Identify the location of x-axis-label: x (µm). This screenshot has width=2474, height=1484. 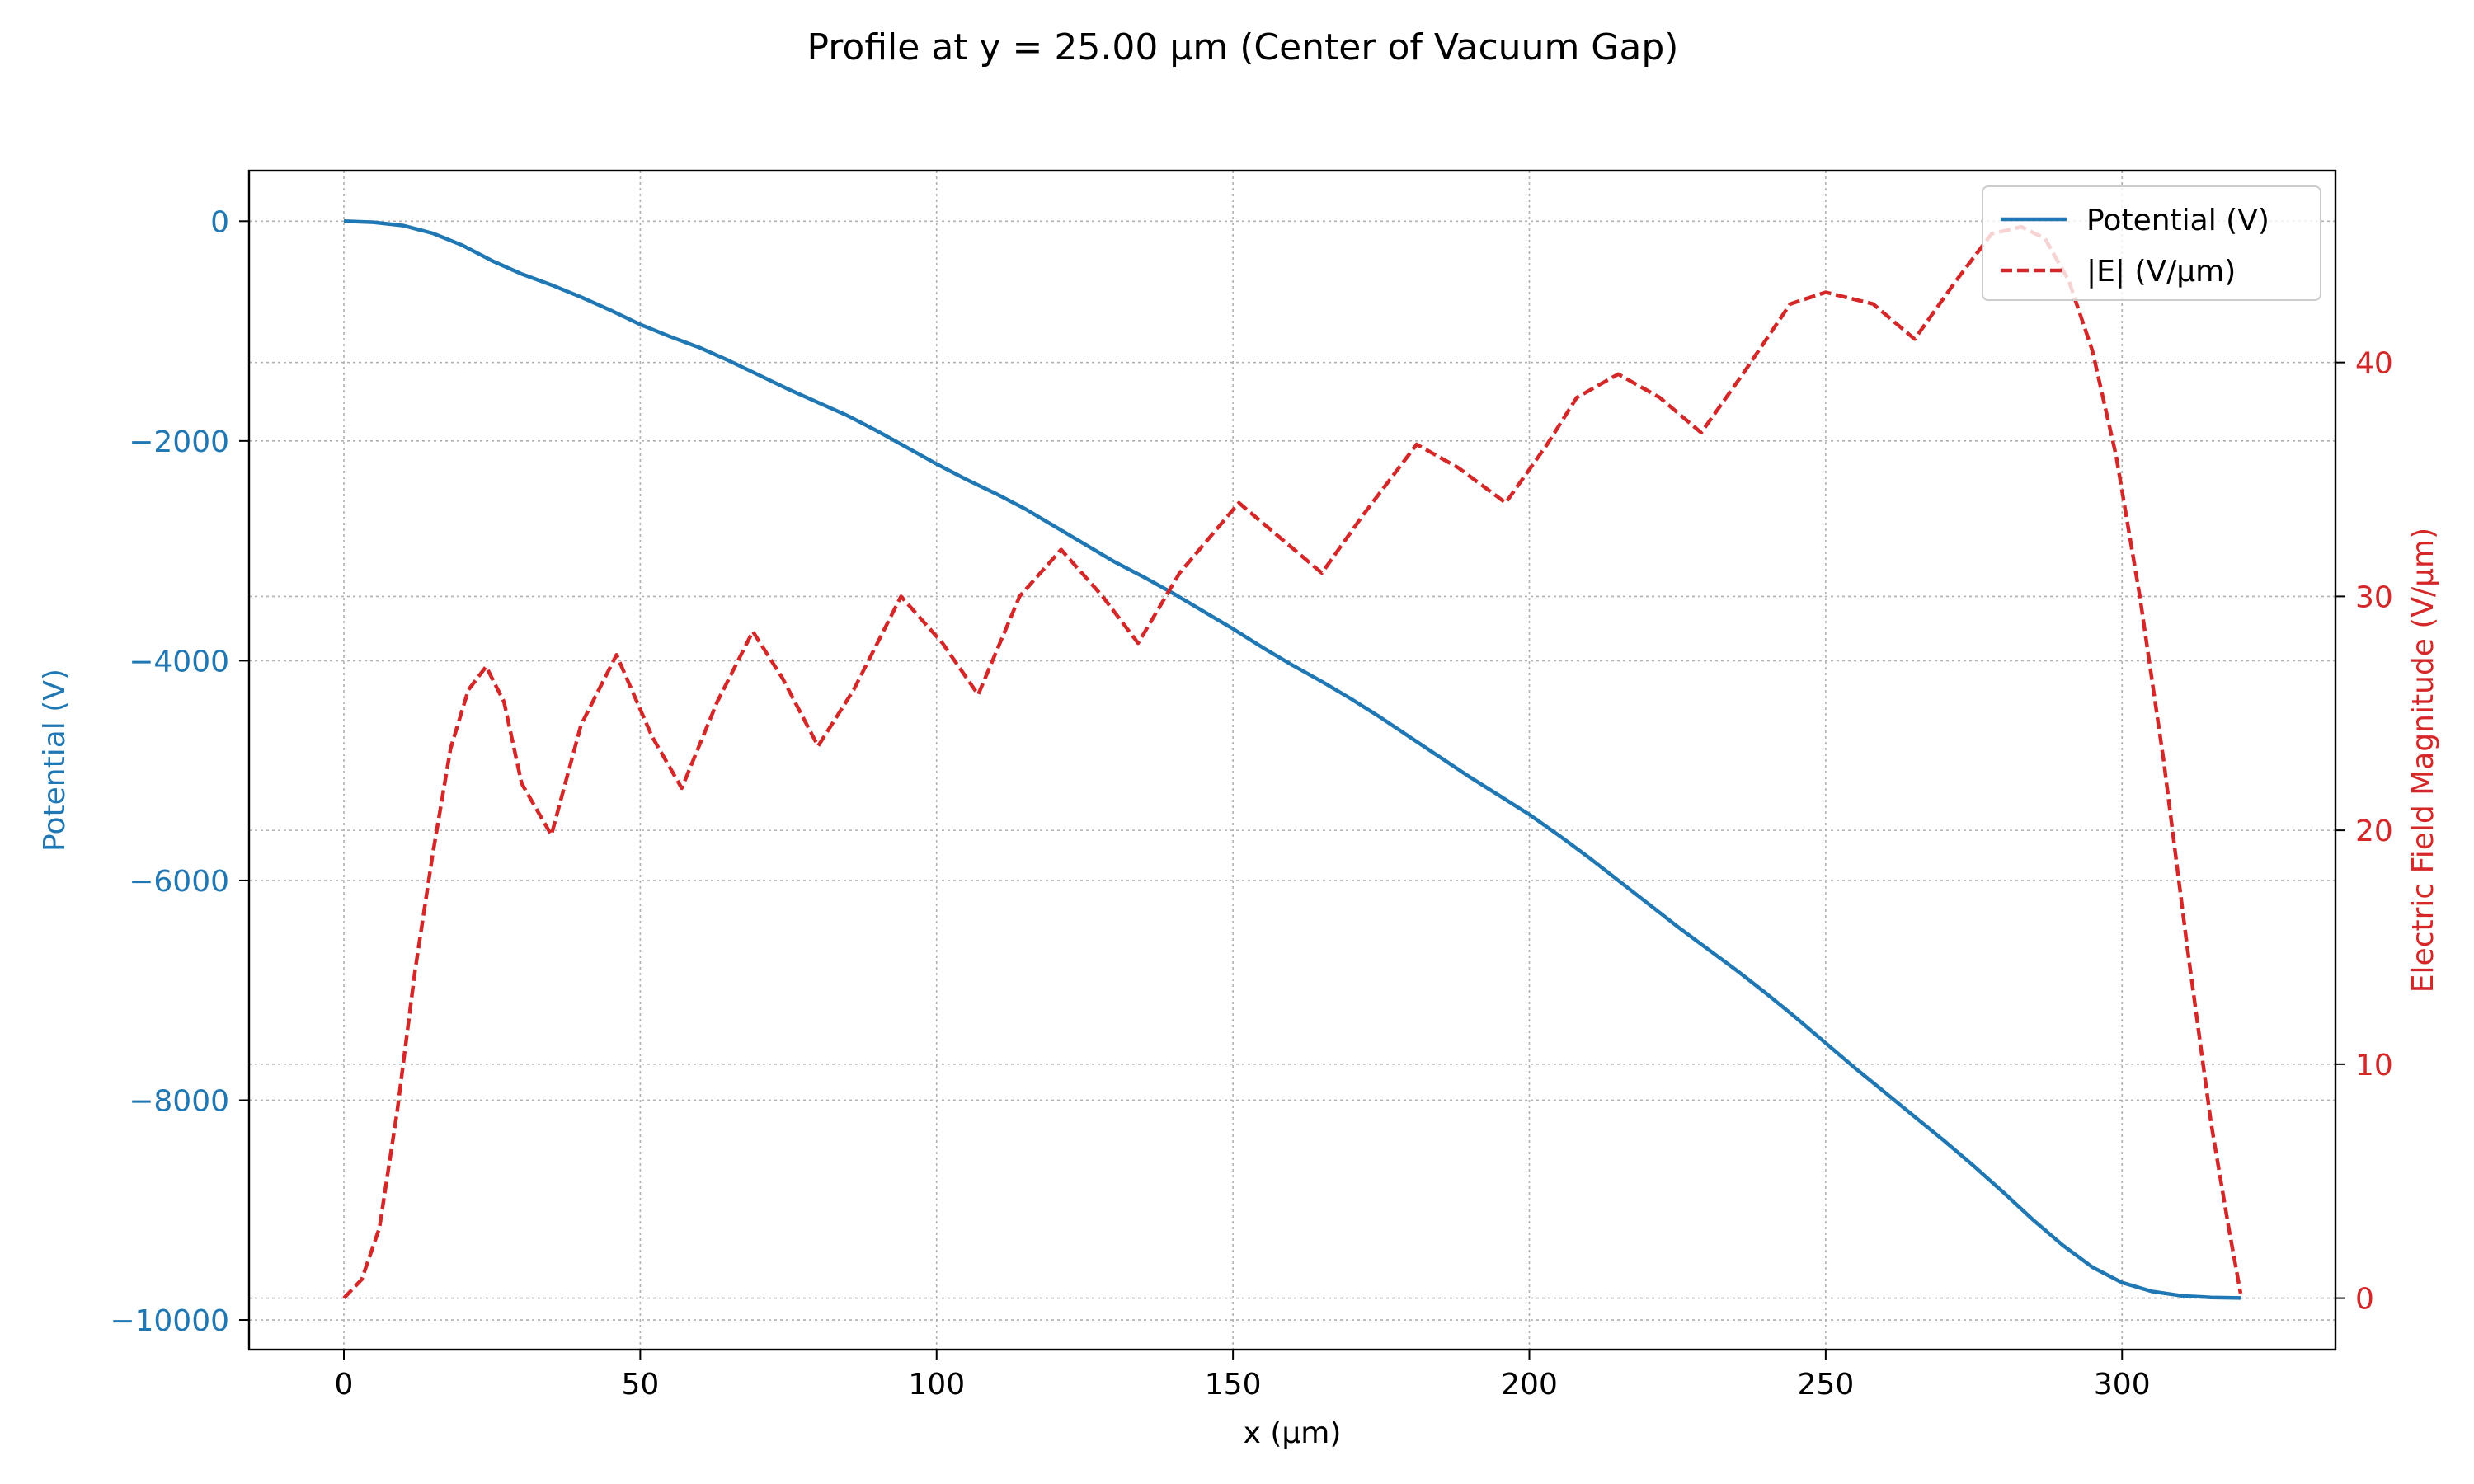
(1293, 1433).